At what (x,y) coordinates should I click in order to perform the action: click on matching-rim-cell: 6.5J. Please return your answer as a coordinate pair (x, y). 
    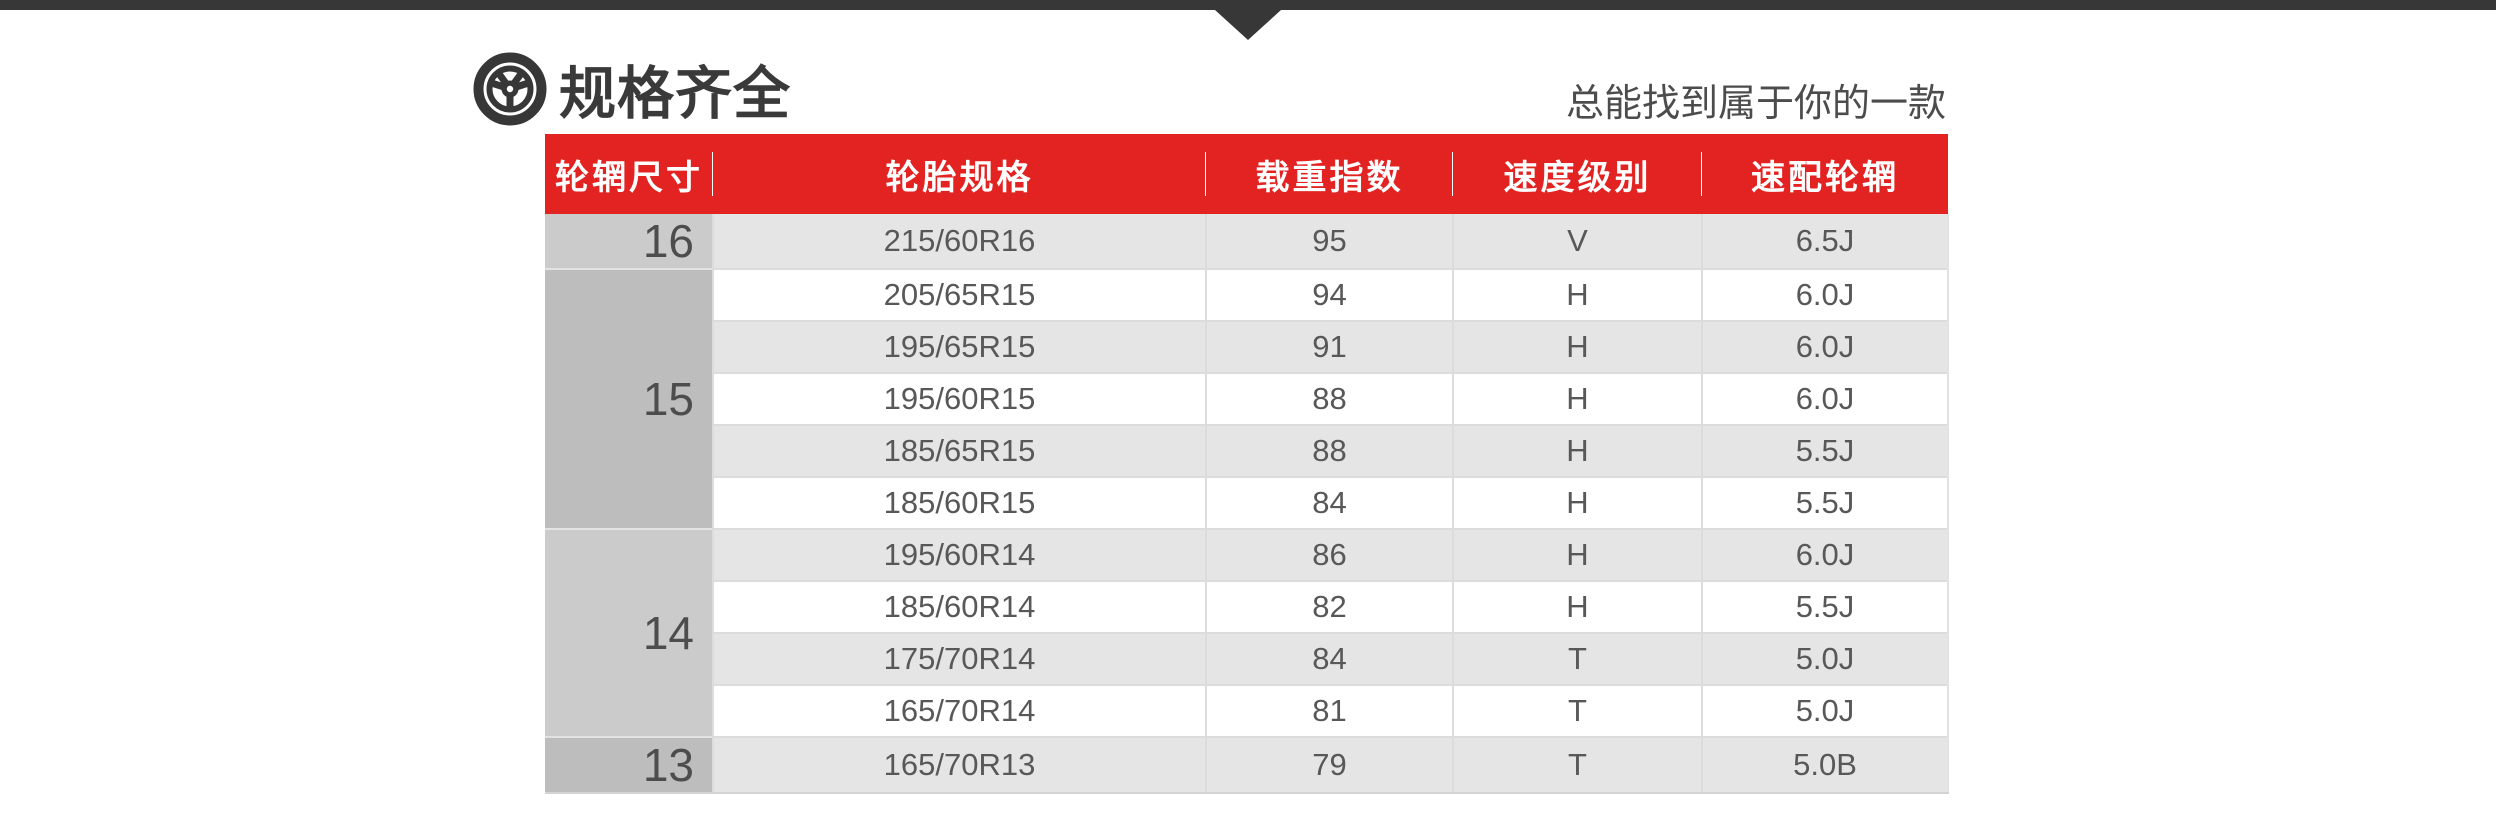
    Looking at the image, I should click on (1825, 241).